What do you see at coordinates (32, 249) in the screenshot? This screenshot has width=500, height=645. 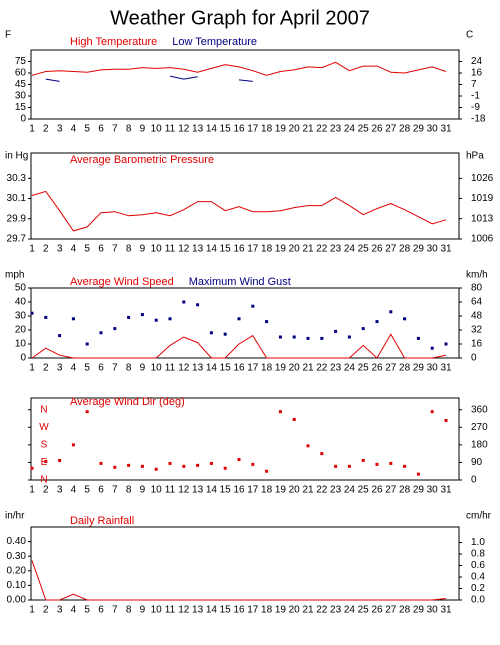 I see `x-tick-label: 1` at bounding box center [32, 249].